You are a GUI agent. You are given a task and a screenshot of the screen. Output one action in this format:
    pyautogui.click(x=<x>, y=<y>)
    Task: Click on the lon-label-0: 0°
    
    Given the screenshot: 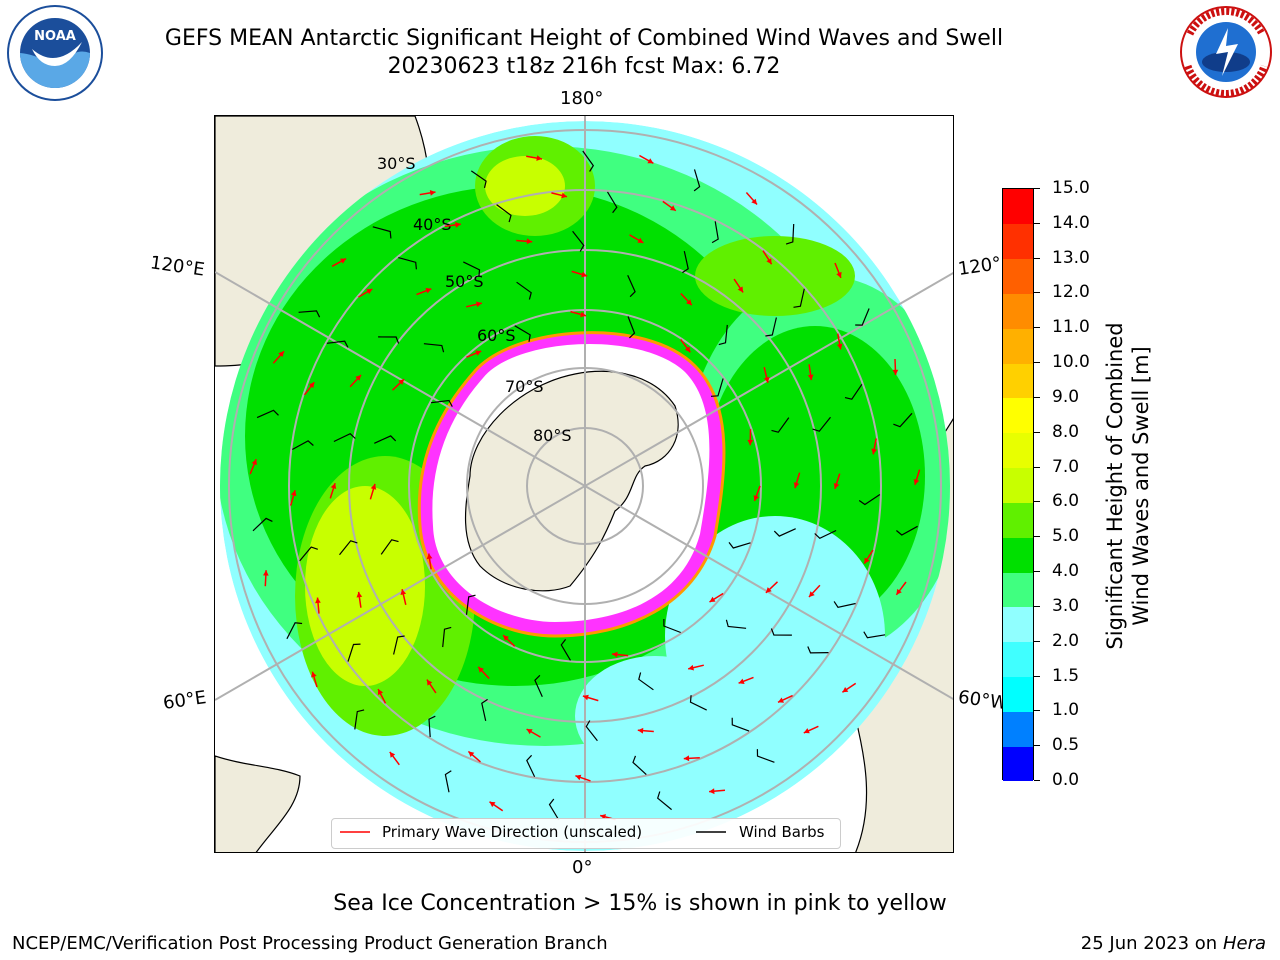 What is the action you would take?
    pyautogui.click(x=582, y=867)
    